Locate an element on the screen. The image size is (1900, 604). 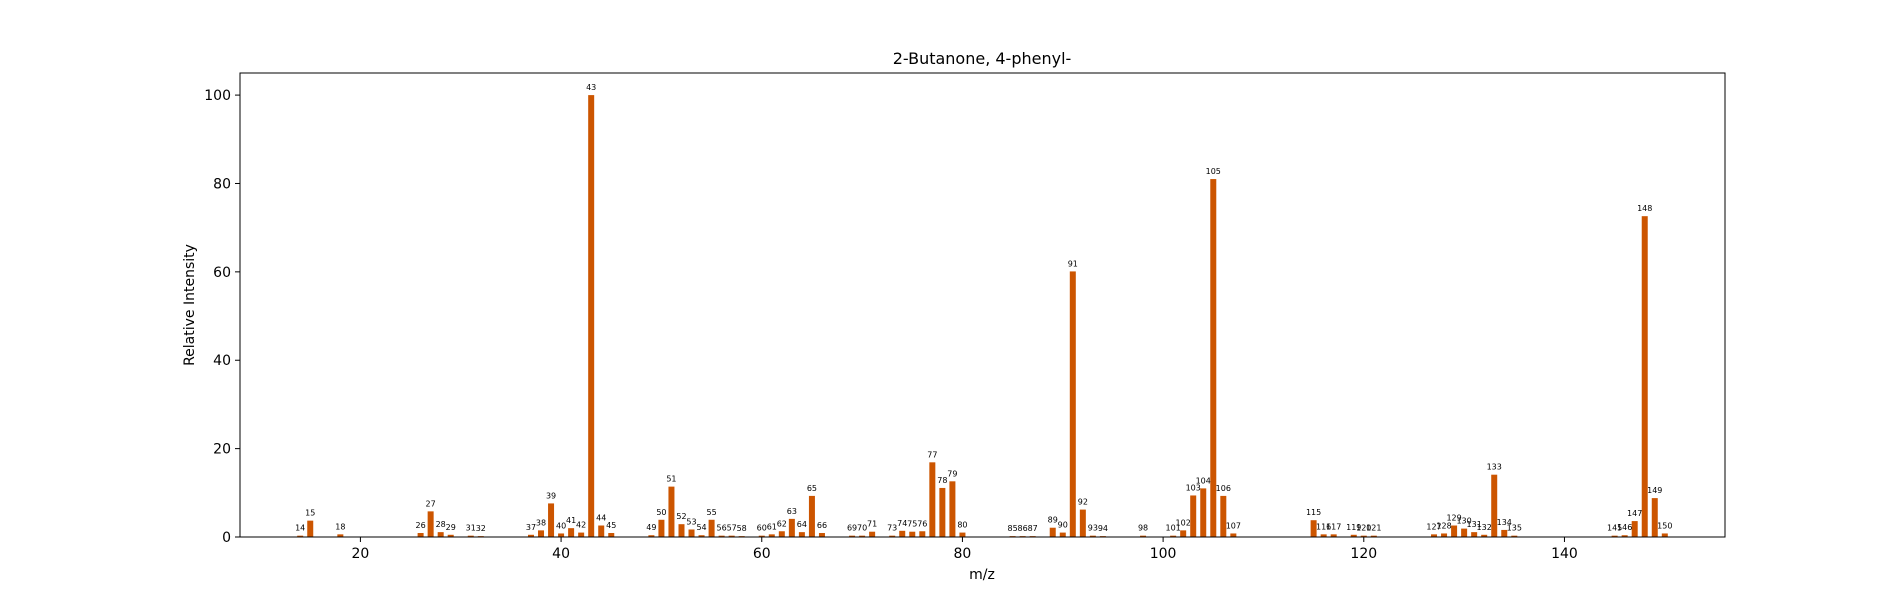
data-label-mz-43: 43 is located at coordinates (591, 87).